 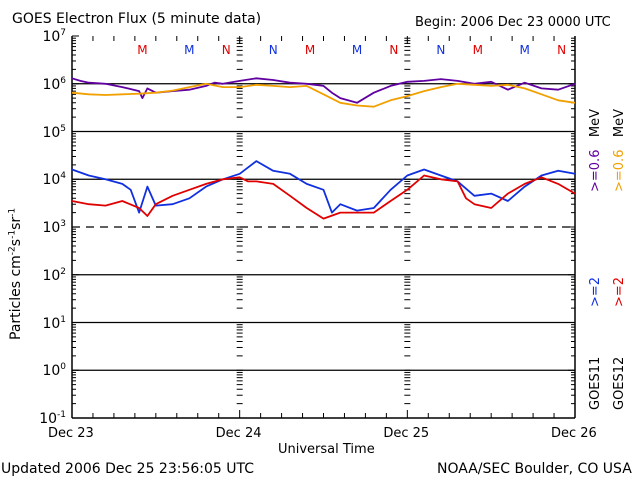 I want to click on legend-goes12-high: >=0.6 MeV, so click(x=619, y=150).